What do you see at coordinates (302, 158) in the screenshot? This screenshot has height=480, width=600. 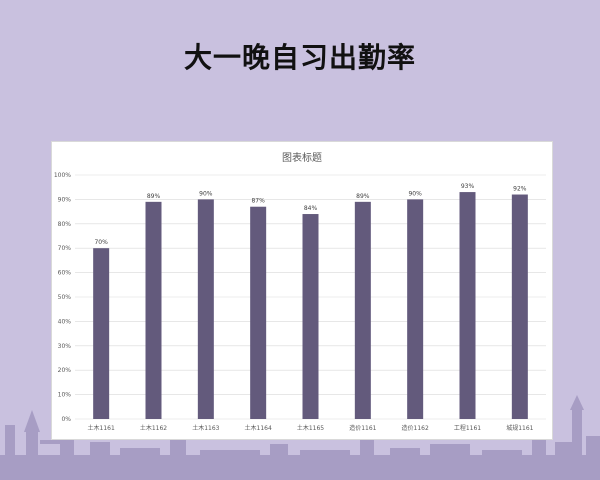 I see `chart-title: 图表标题` at bounding box center [302, 158].